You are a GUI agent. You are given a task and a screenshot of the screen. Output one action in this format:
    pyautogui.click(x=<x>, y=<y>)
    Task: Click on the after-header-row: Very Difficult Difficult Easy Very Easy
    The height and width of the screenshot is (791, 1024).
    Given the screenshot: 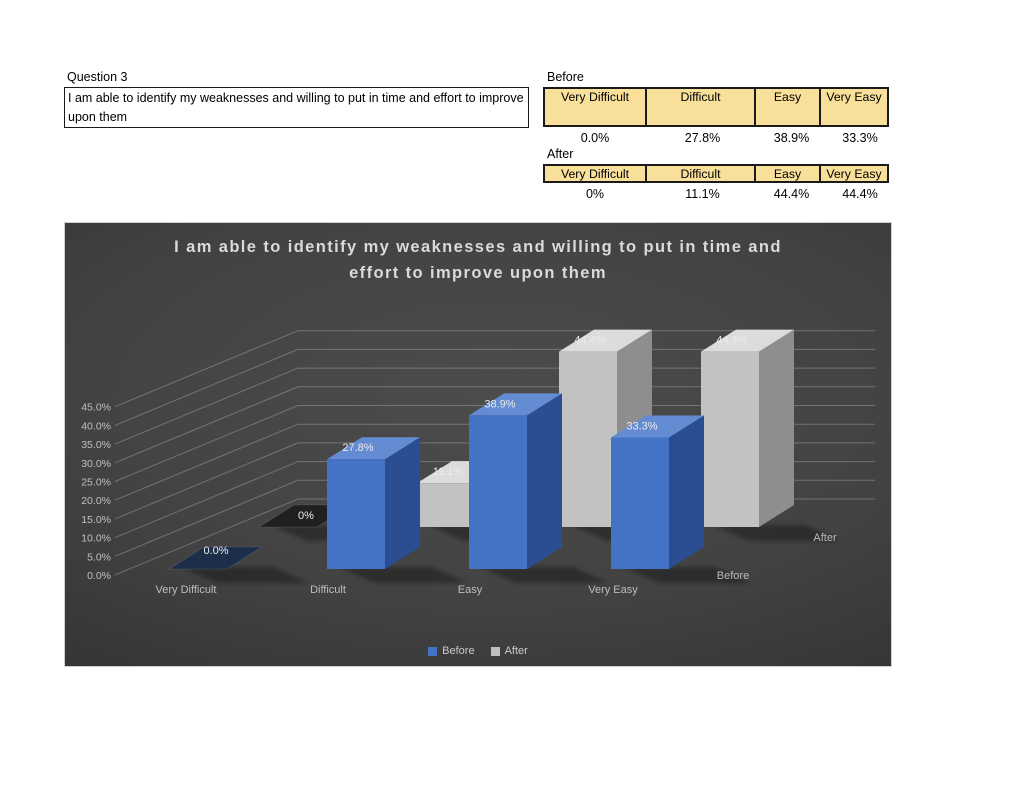 What is the action you would take?
    pyautogui.click(x=719, y=173)
    